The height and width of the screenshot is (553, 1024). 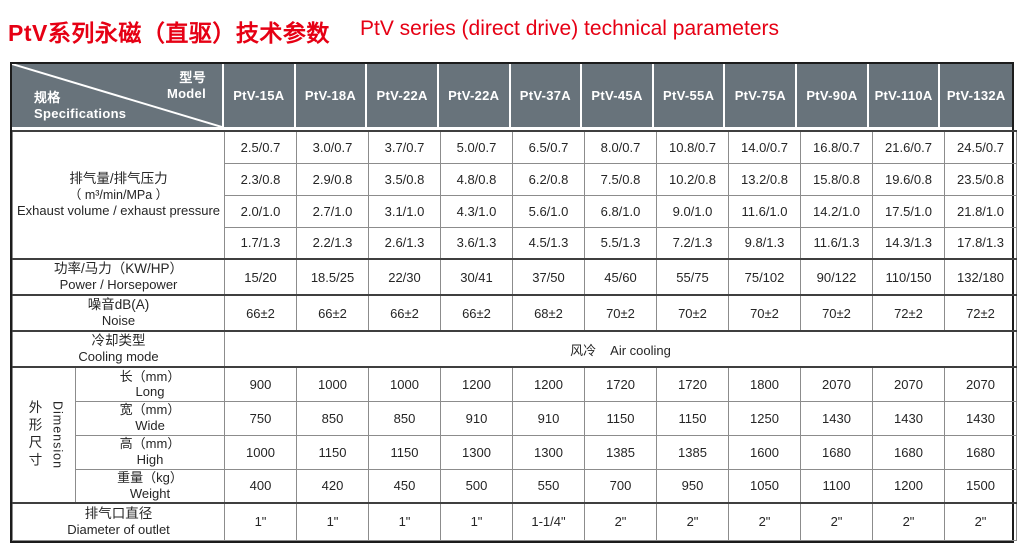 I want to click on exhaust-value-cell: 2.3/0.8, so click(x=260, y=179).